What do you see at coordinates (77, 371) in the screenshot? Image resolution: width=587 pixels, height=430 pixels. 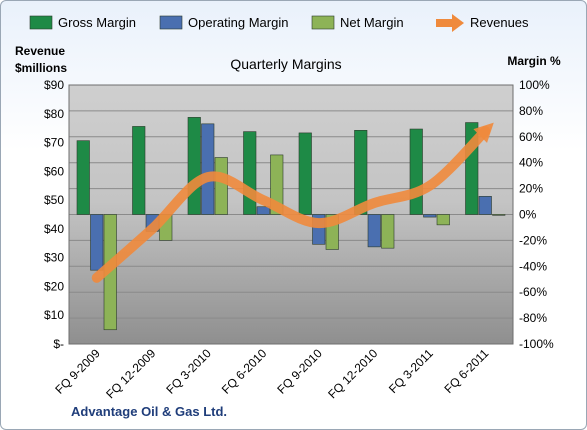 I see `x-tick-label: FQ 9-2009` at bounding box center [77, 371].